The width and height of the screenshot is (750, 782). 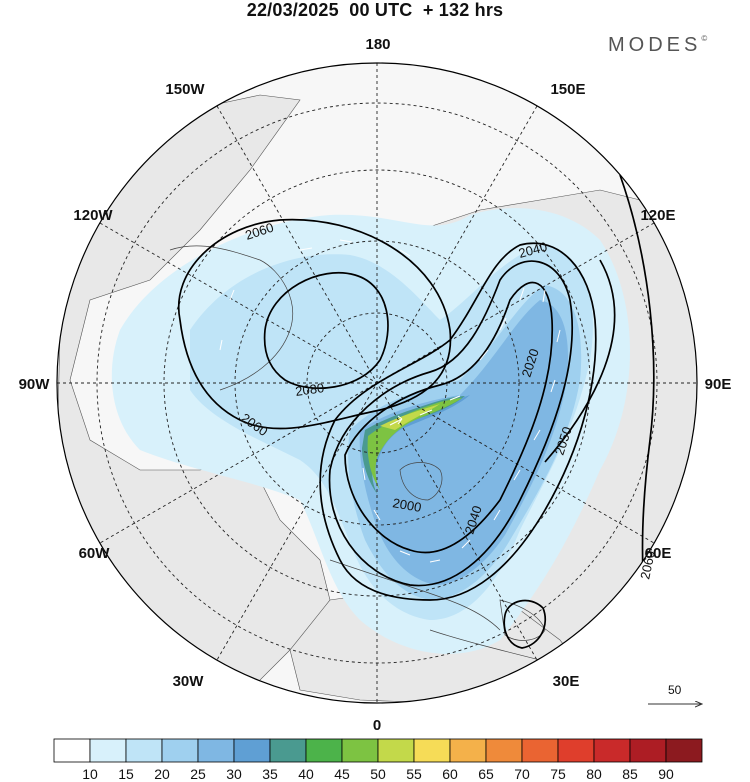 I want to click on lon-label-150e: 150E, so click(x=567, y=89).